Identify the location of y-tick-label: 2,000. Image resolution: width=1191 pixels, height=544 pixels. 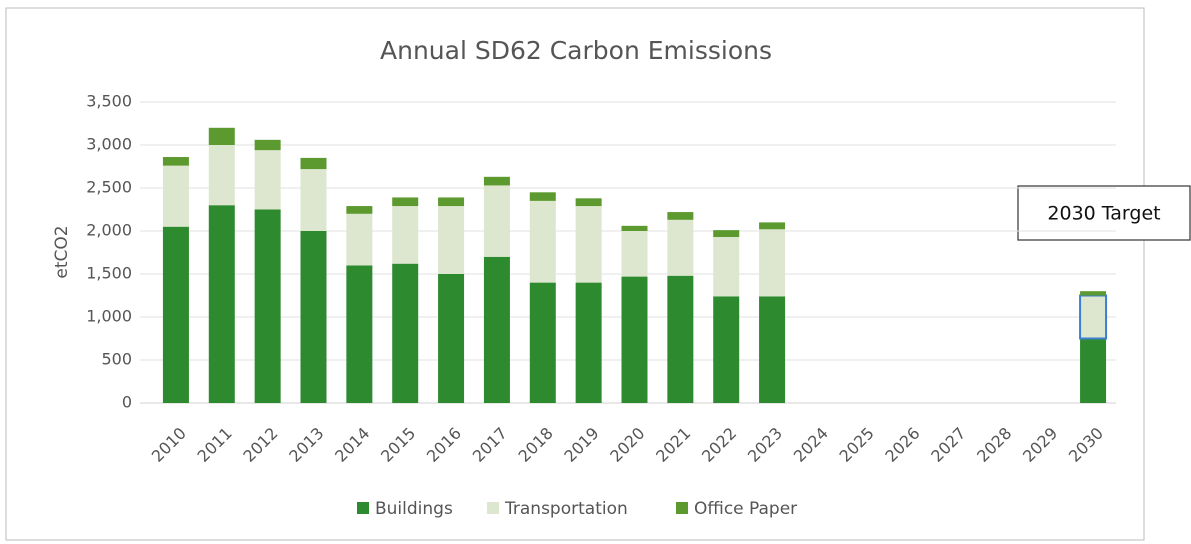
(109, 230).